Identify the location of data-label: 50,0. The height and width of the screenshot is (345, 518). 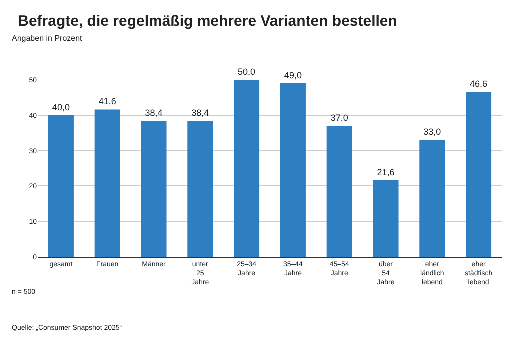
(247, 72).